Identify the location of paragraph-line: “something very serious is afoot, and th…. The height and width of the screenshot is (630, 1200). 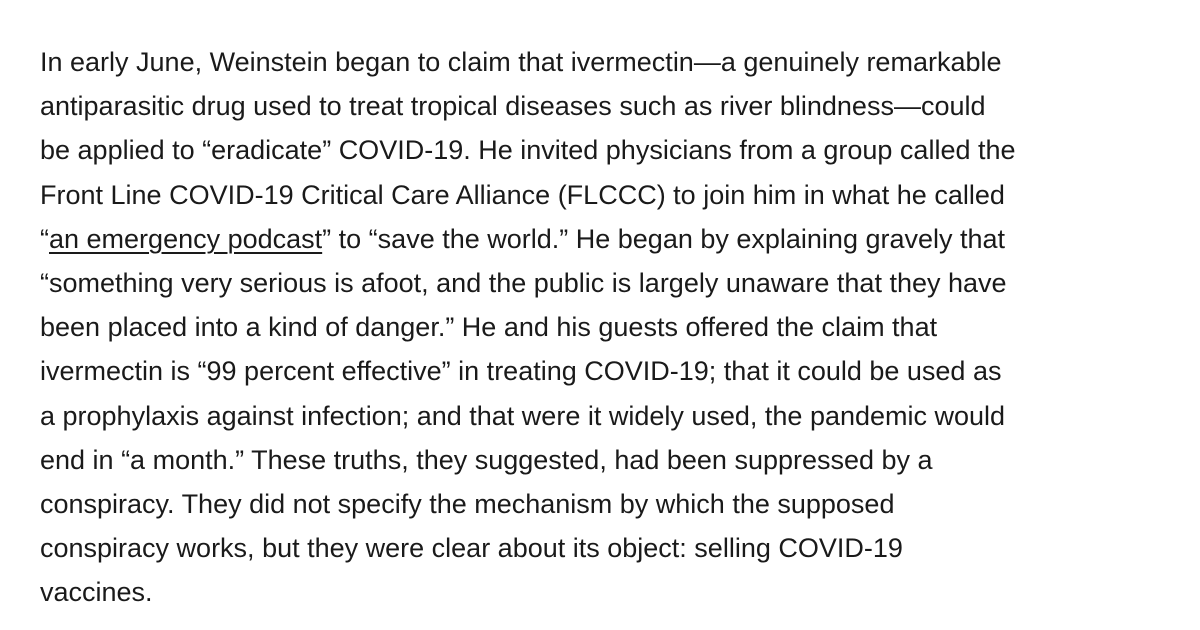
(523, 283).